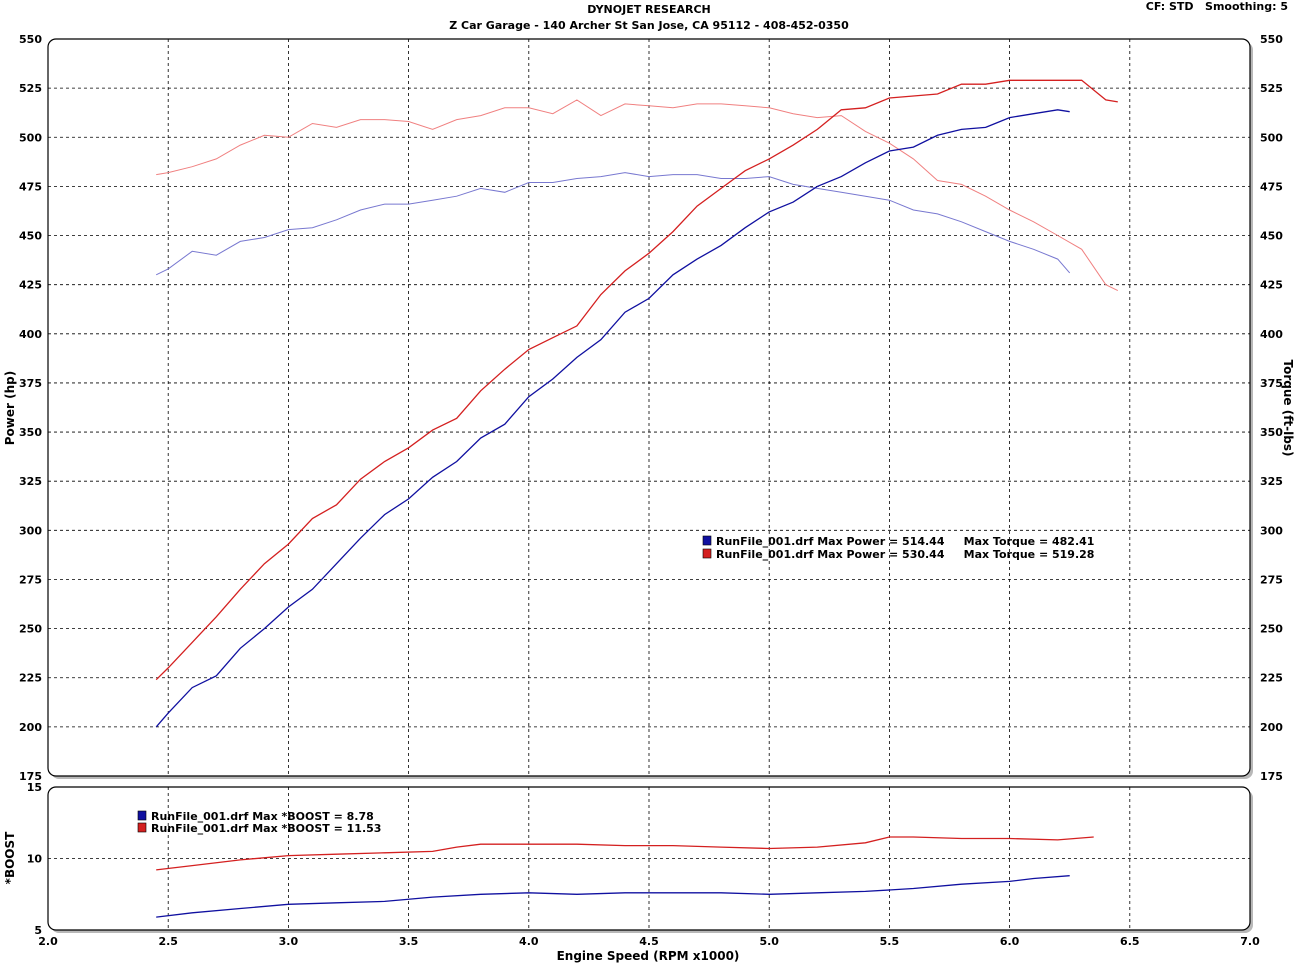 The height and width of the screenshot is (963, 1298). I want to click on y-tick-label: 325, so click(30, 481).